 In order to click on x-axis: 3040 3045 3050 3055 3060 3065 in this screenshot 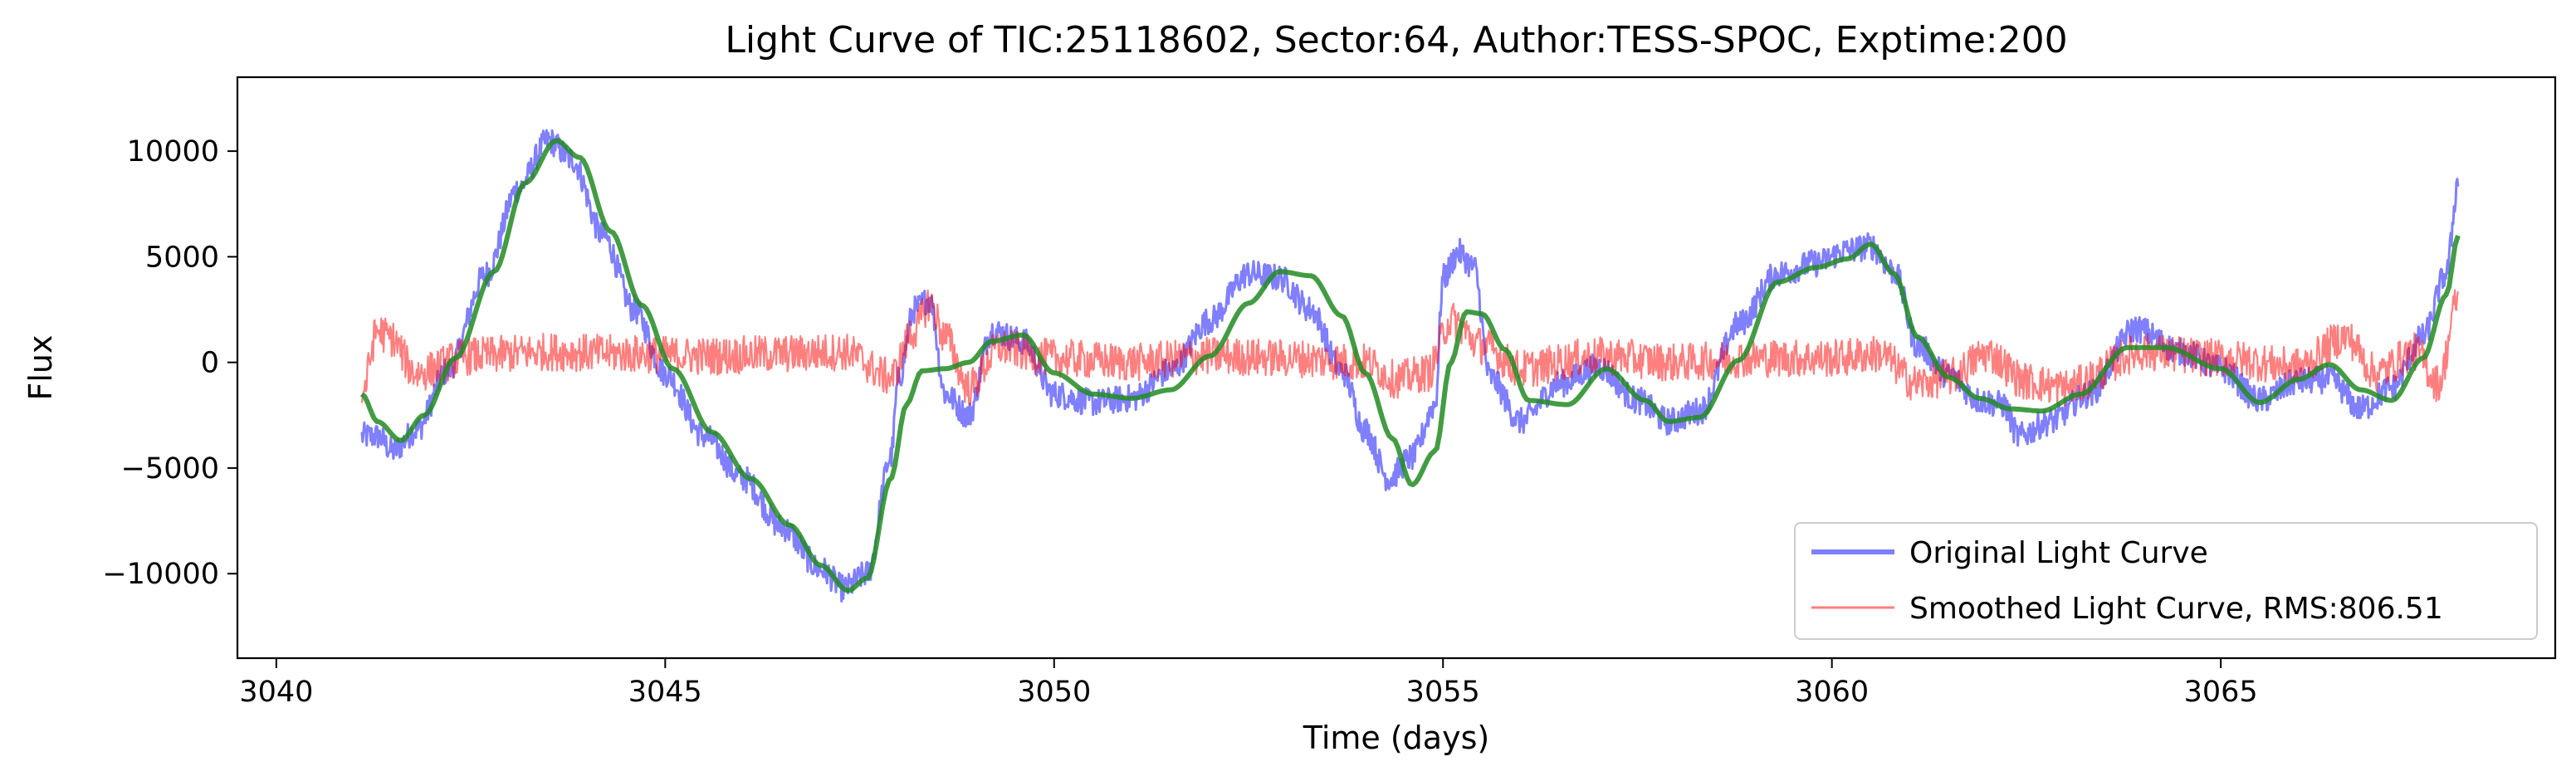, I will do `click(1248, 683)`.